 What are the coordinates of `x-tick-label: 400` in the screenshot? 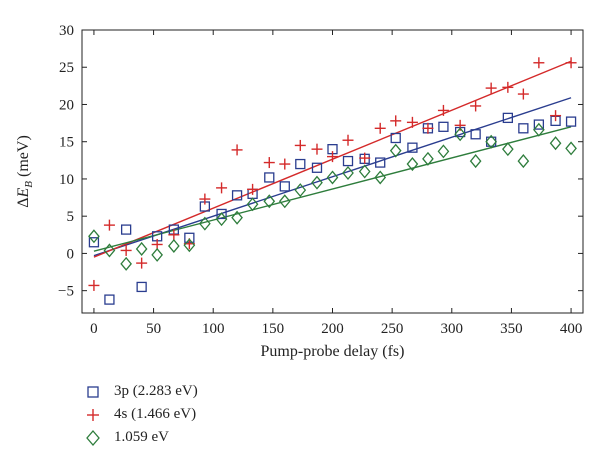 It's located at (571, 329).